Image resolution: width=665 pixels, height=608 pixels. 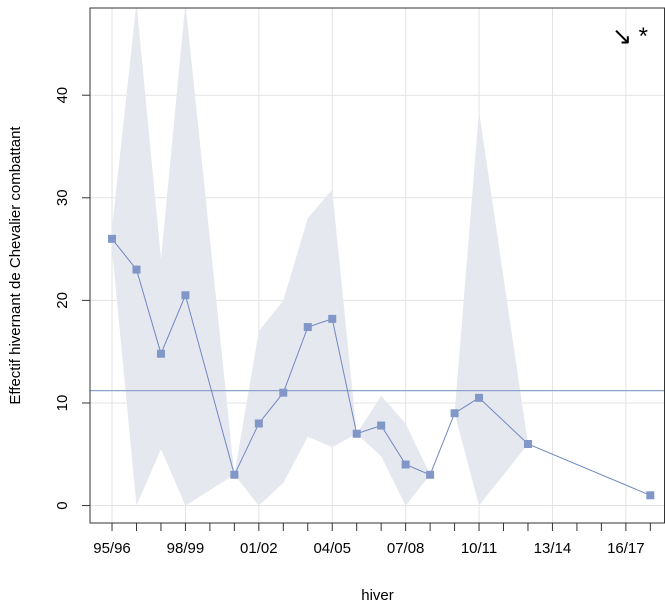 What do you see at coordinates (62, 300) in the screenshot?
I see `y-tick-label: 20` at bounding box center [62, 300].